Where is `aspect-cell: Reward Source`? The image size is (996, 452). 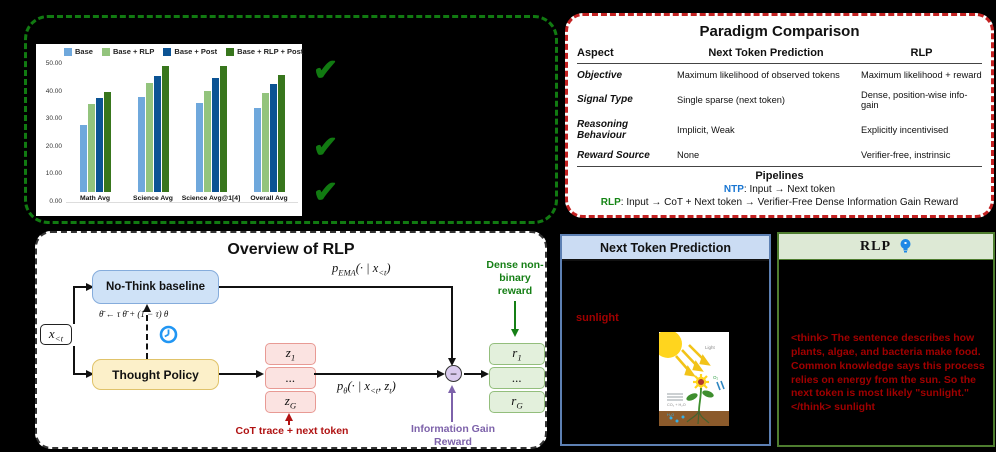 aspect-cell: Reward Source is located at coordinates (613, 155).